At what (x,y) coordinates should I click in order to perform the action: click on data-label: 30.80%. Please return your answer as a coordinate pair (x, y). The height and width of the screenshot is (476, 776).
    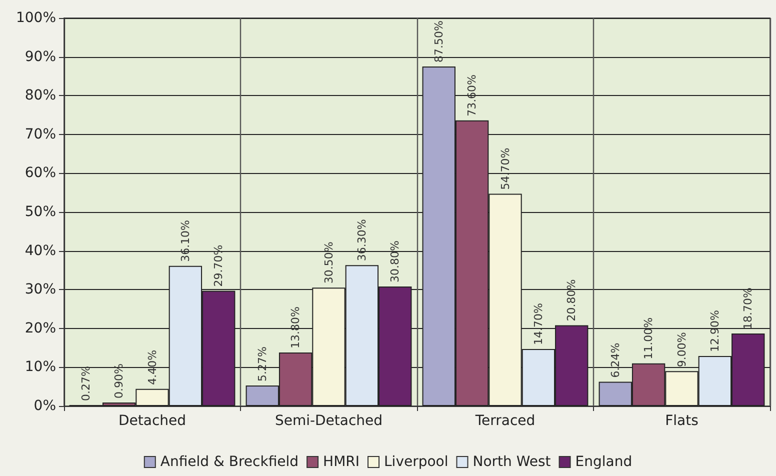
    Looking at the image, I should click on (395, 261).